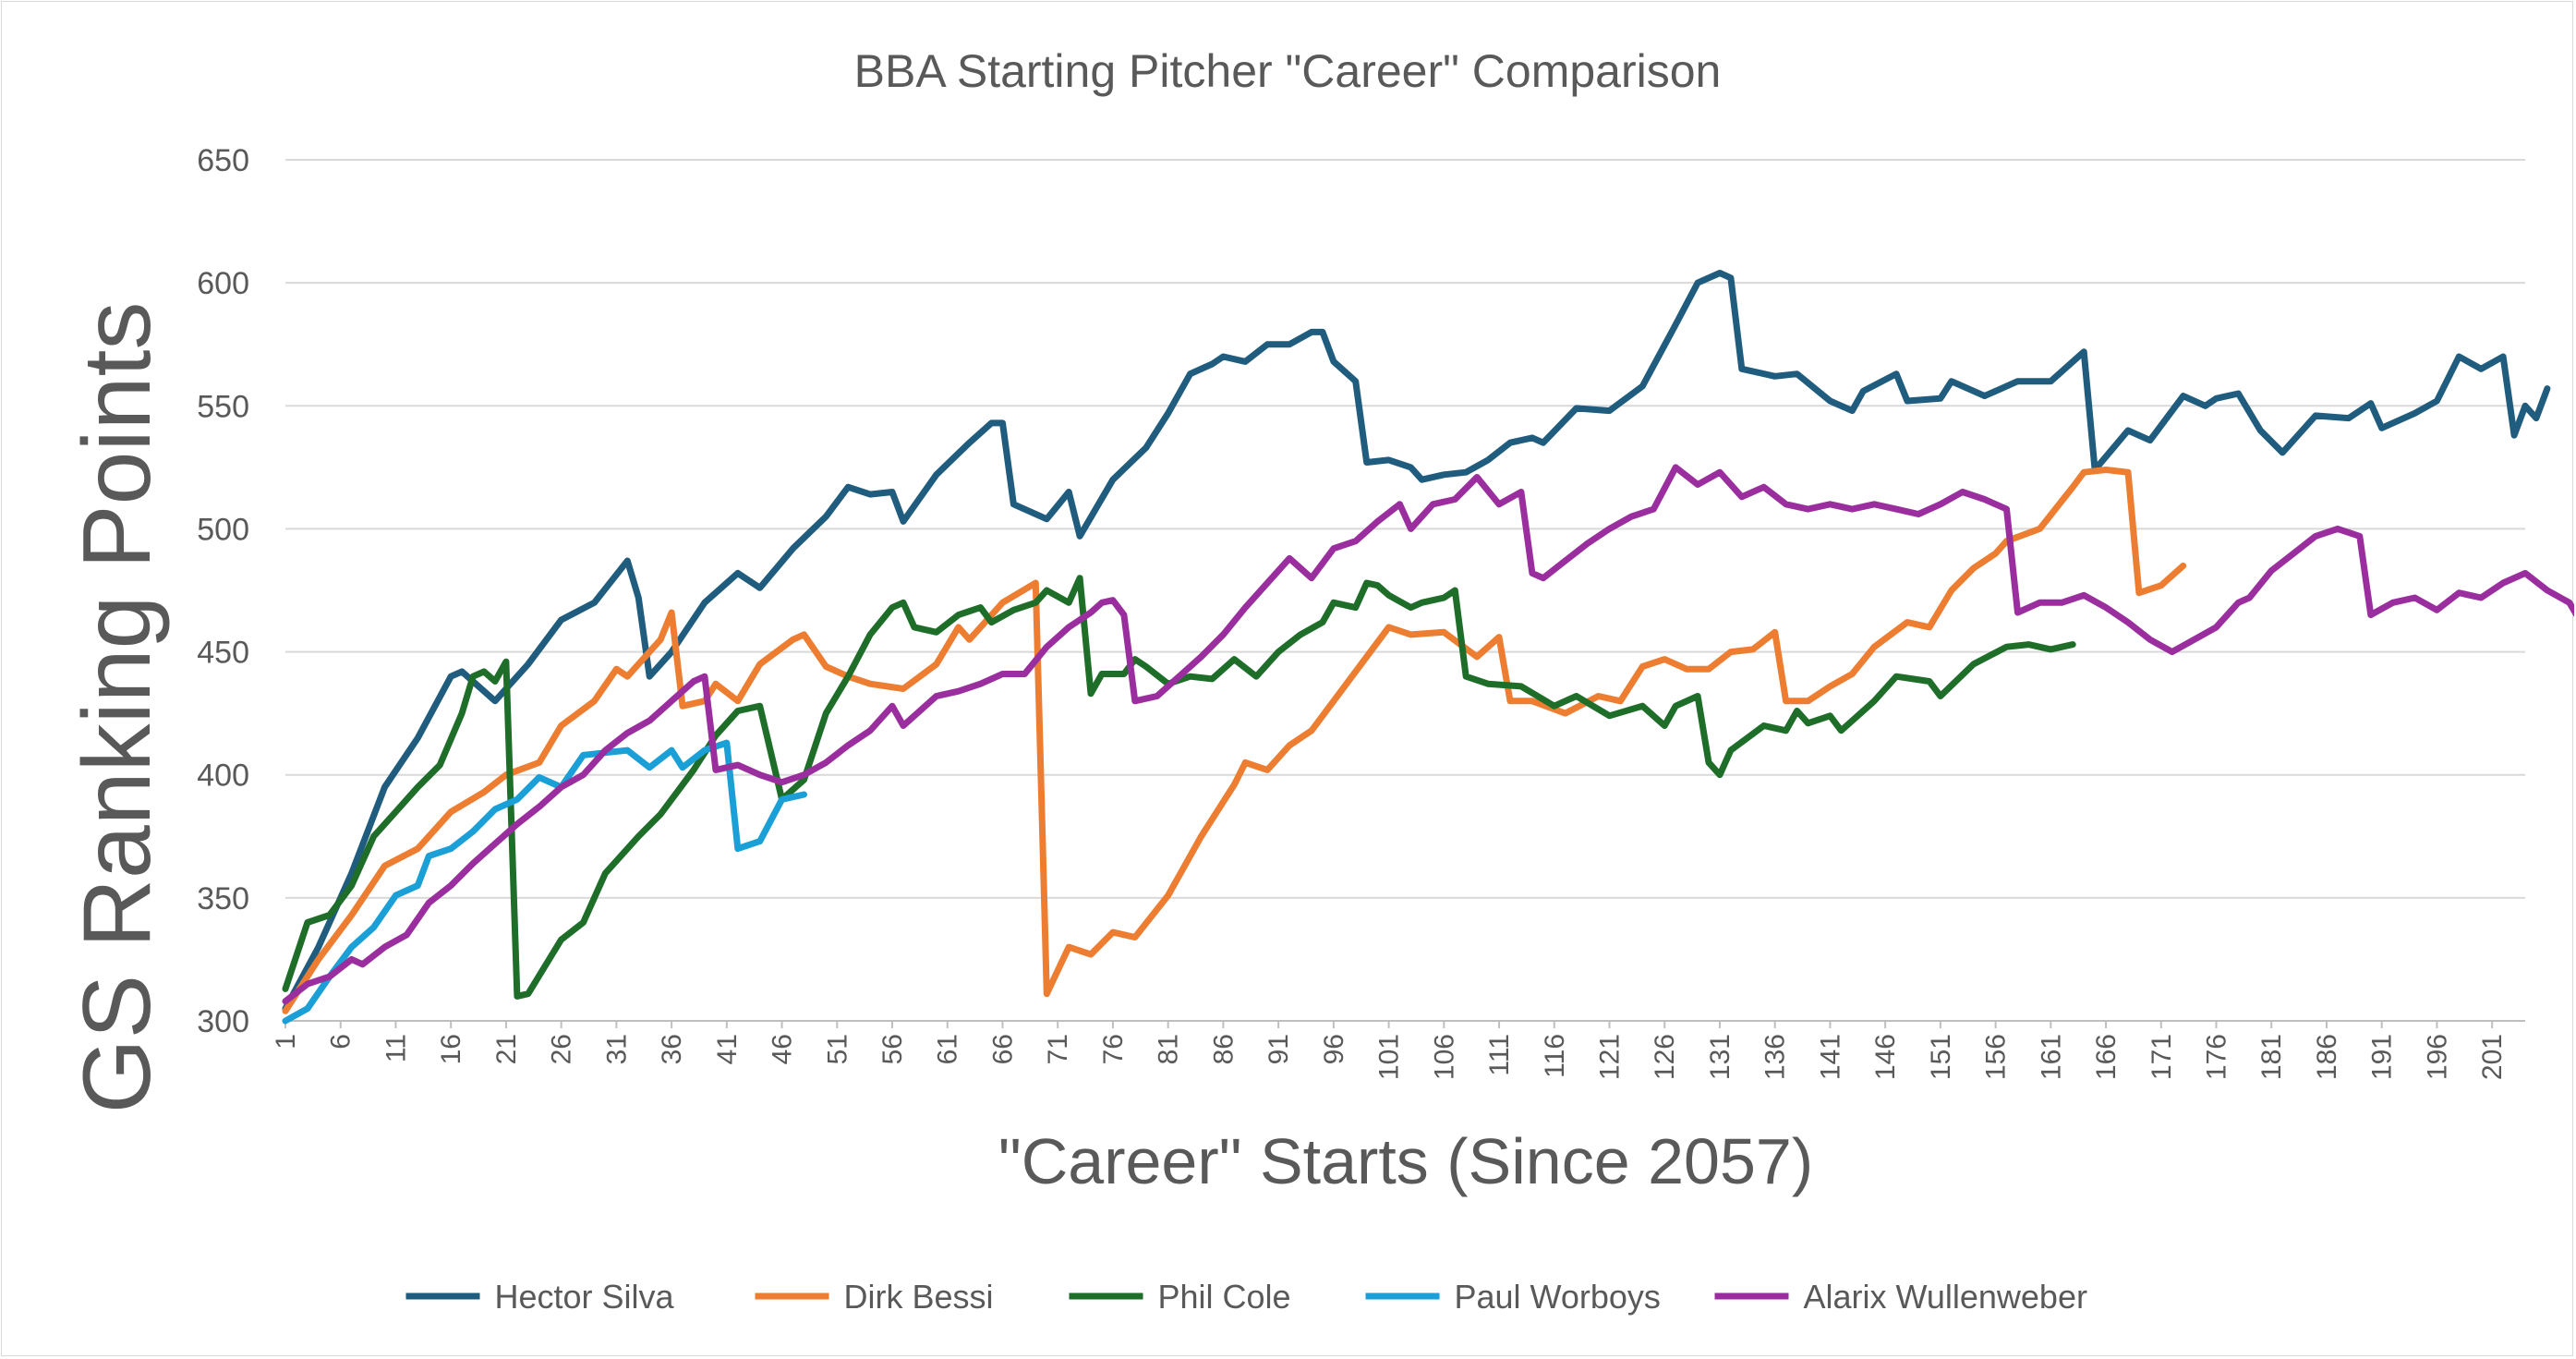 The width and height of the screenshot is (2576, 1359). I want to click on x-tick-label: 51, so click(837, 1049).